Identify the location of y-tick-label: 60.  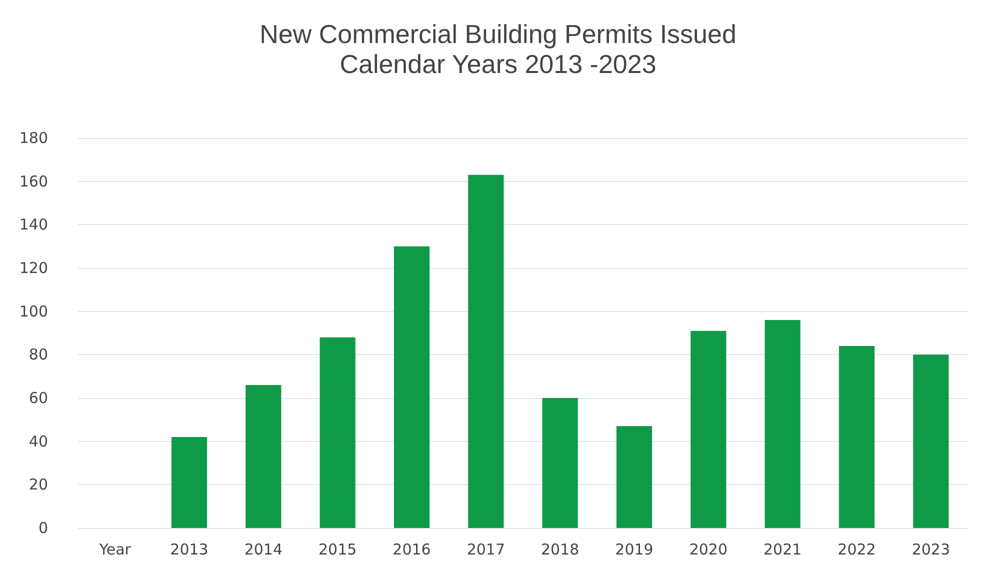
(38, 398).